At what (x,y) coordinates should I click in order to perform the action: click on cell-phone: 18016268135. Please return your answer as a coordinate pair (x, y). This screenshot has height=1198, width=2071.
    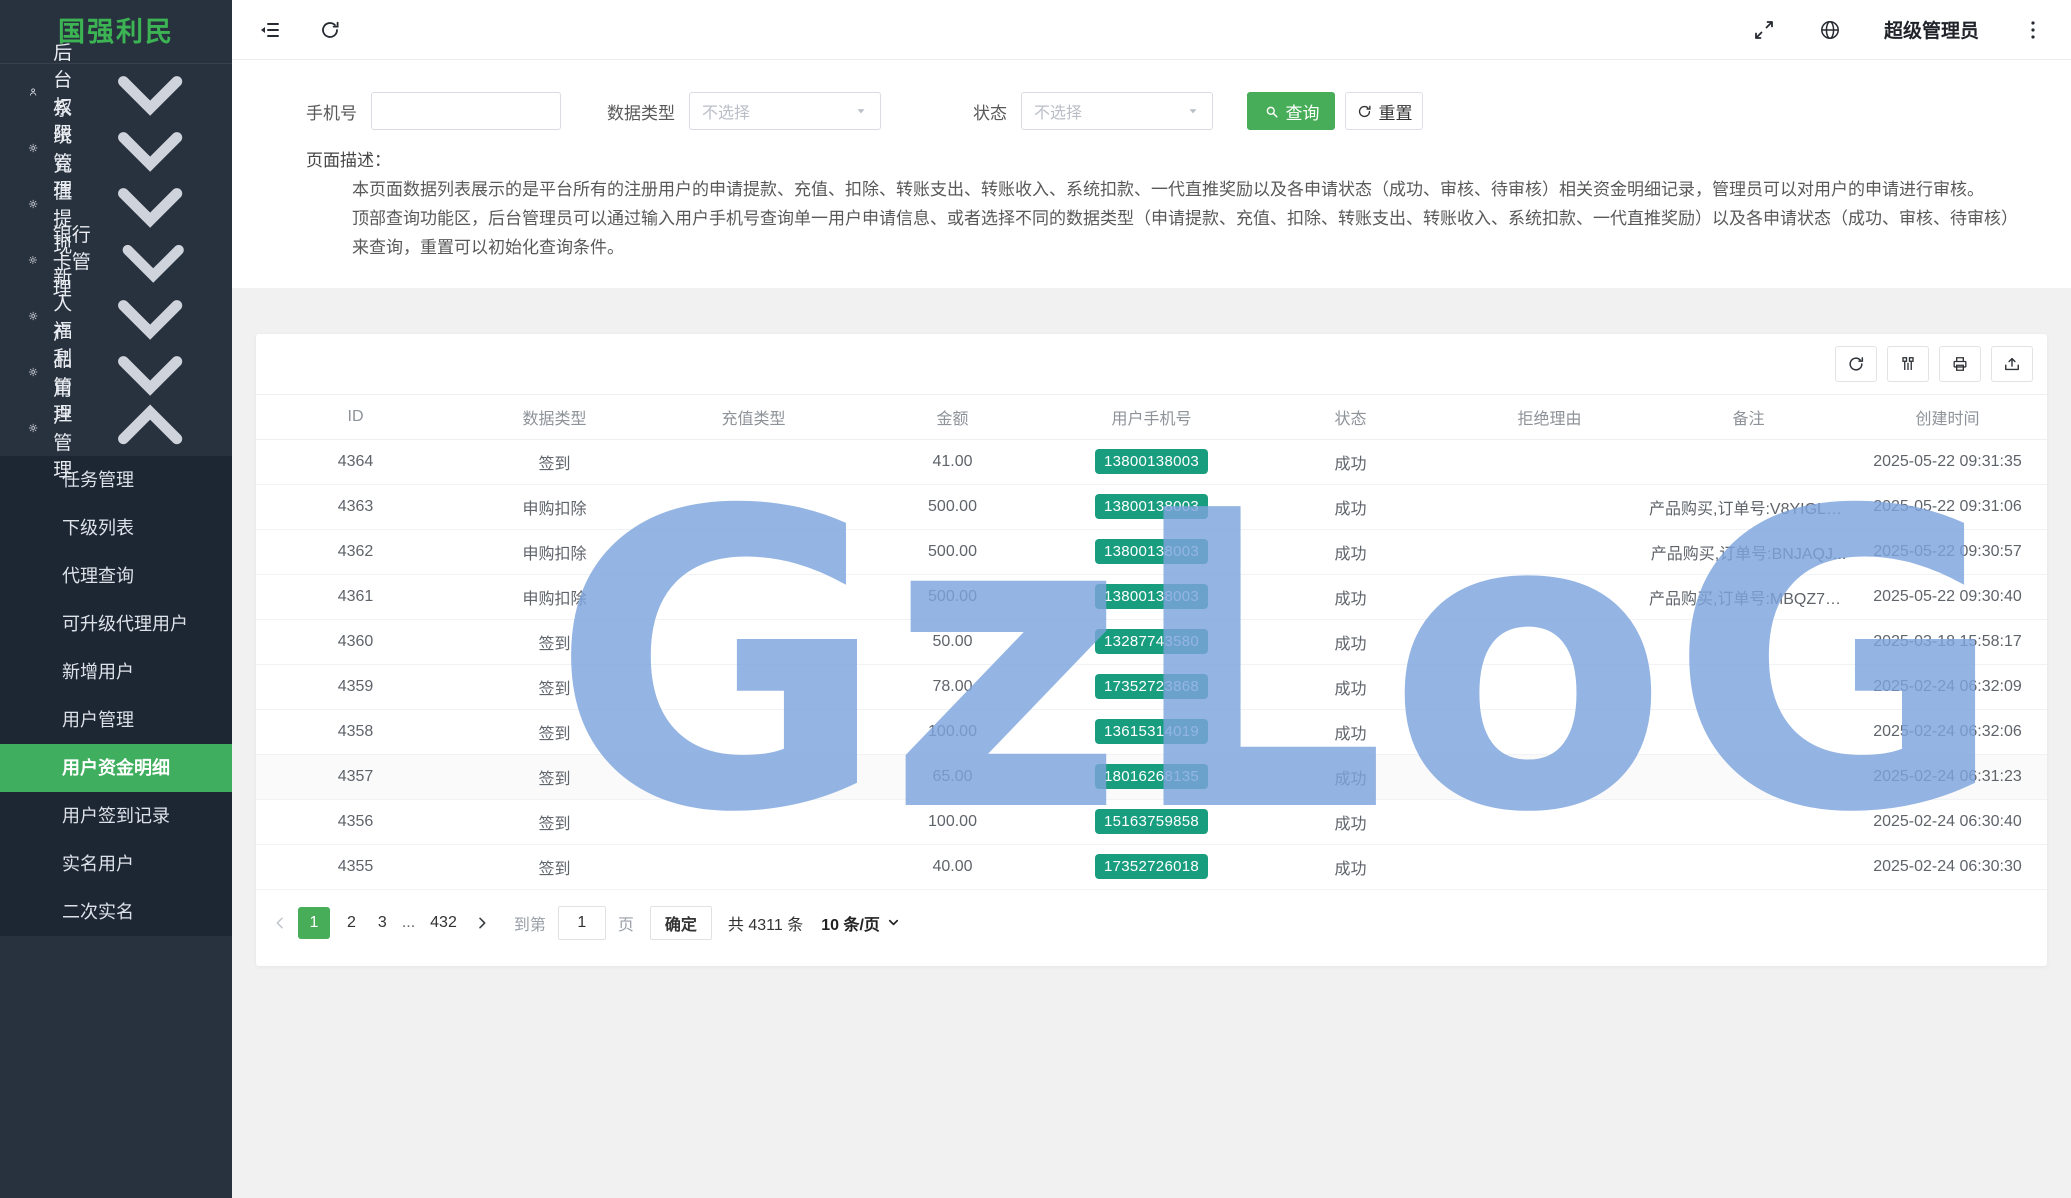
    Looking at the image, I should click on (1151, 777).